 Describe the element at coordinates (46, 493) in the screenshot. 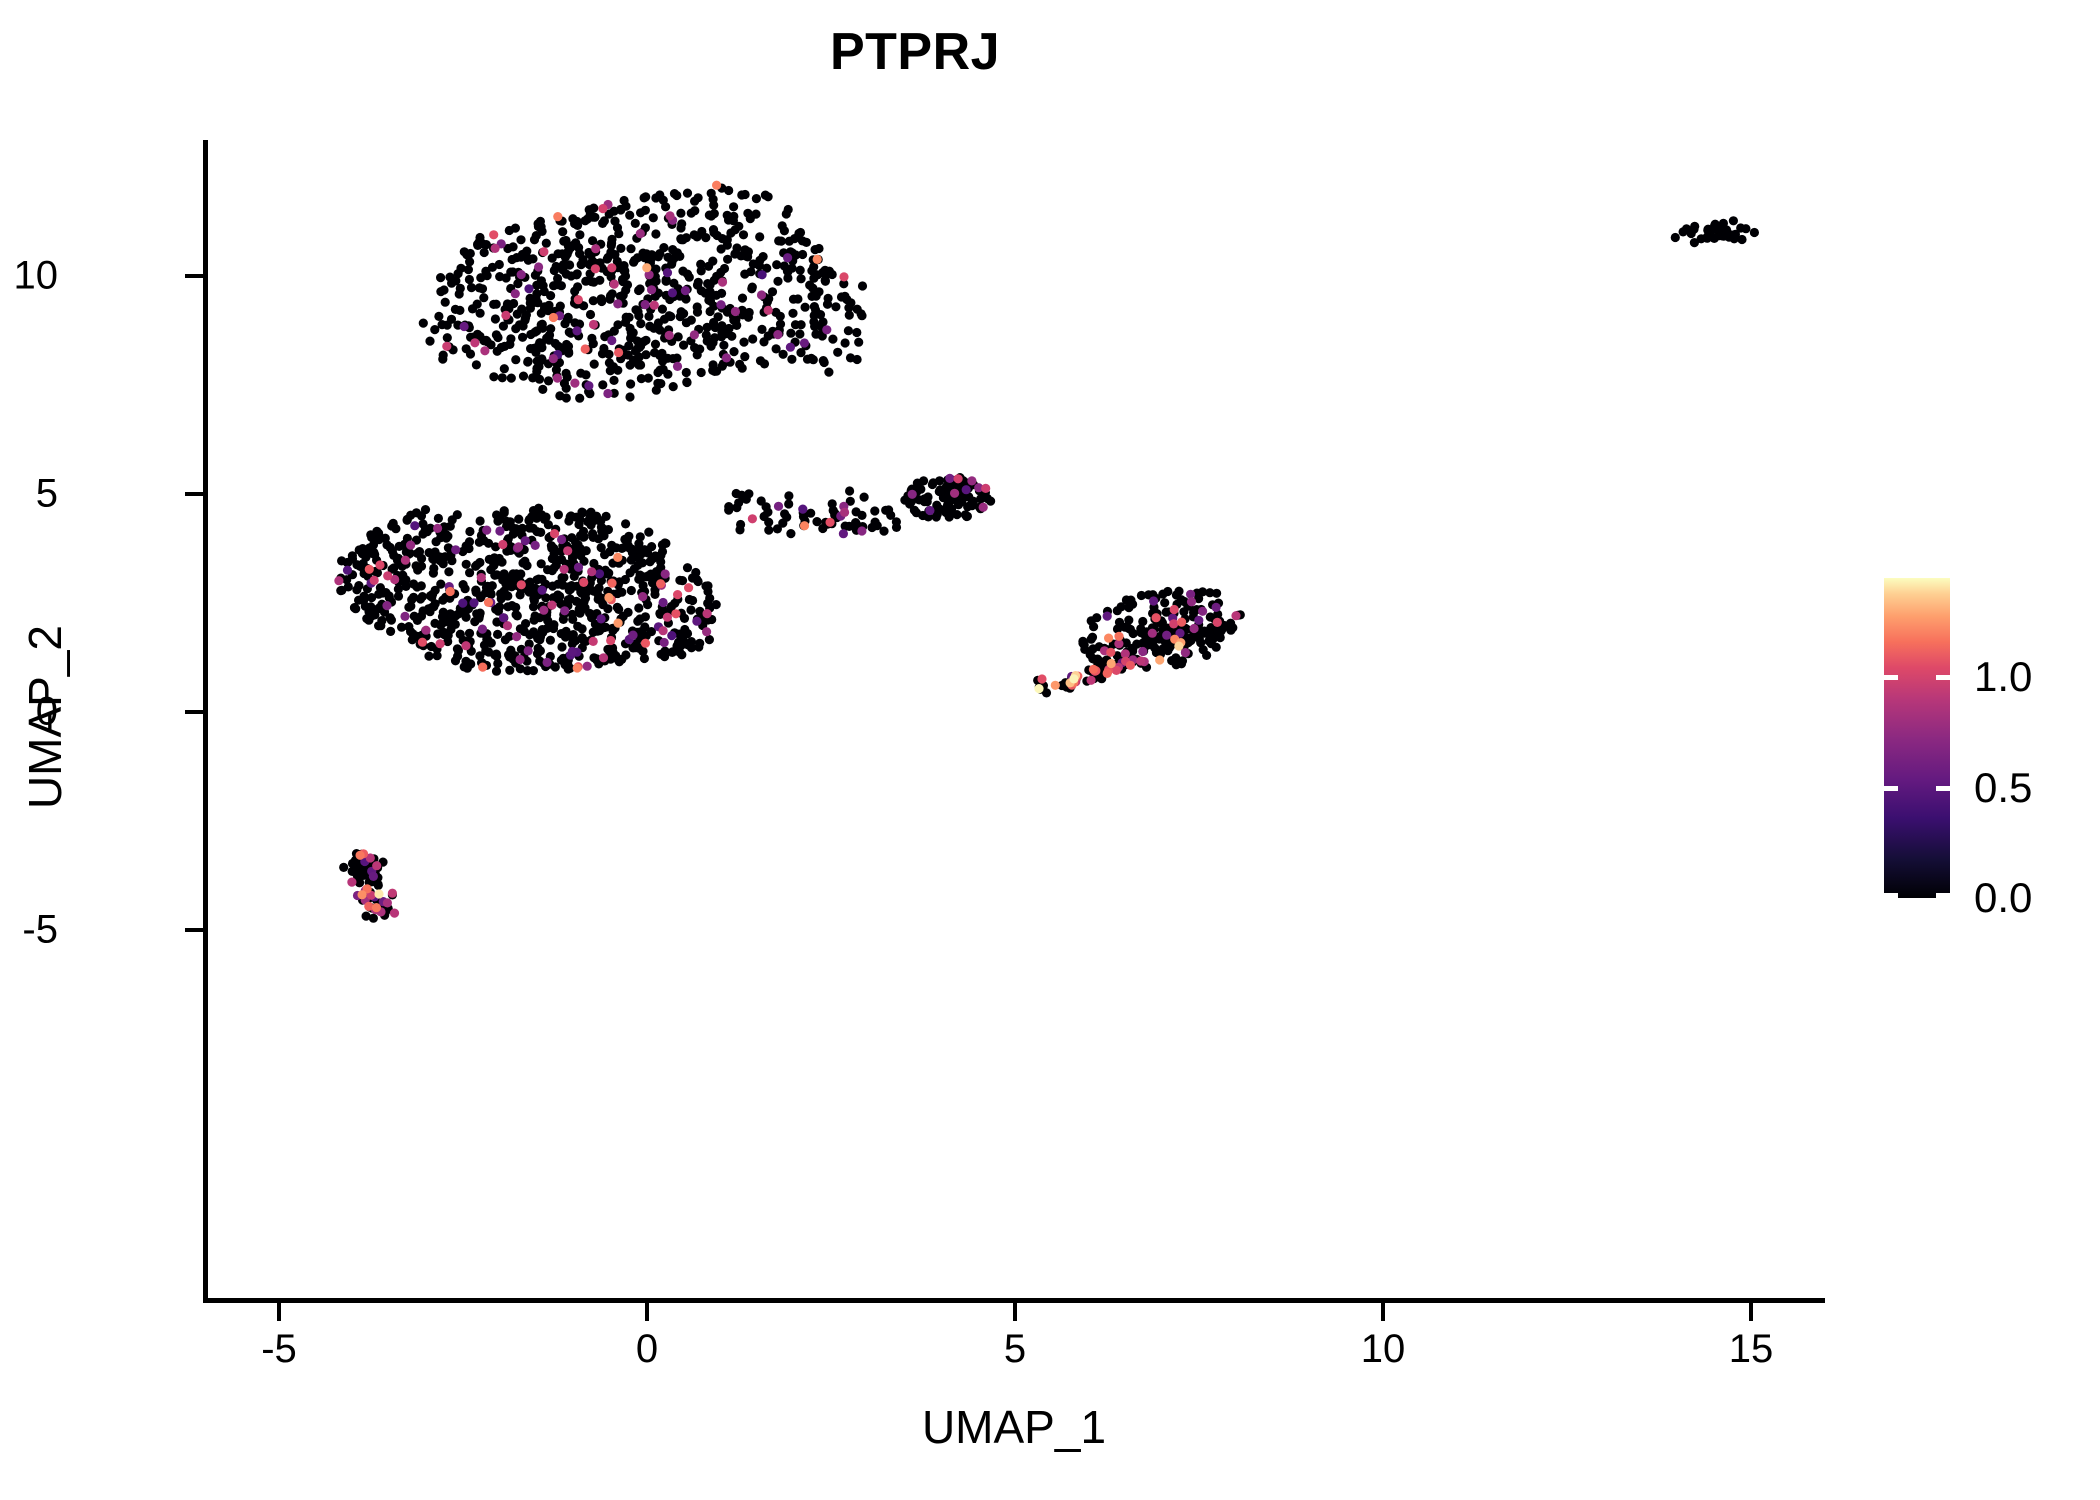

I see `y-tick-label: 5` at that location.